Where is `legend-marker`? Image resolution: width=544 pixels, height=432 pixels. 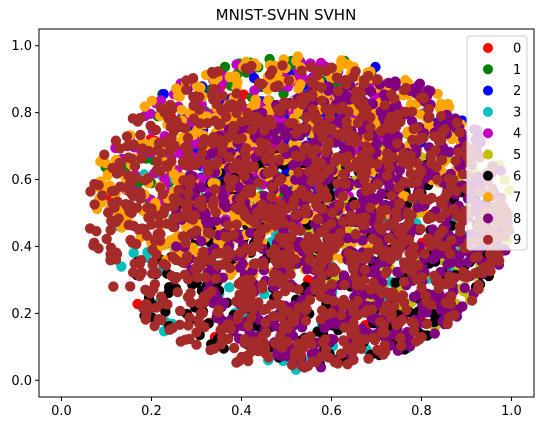 legend-marker is located at coordinates (488, 133).